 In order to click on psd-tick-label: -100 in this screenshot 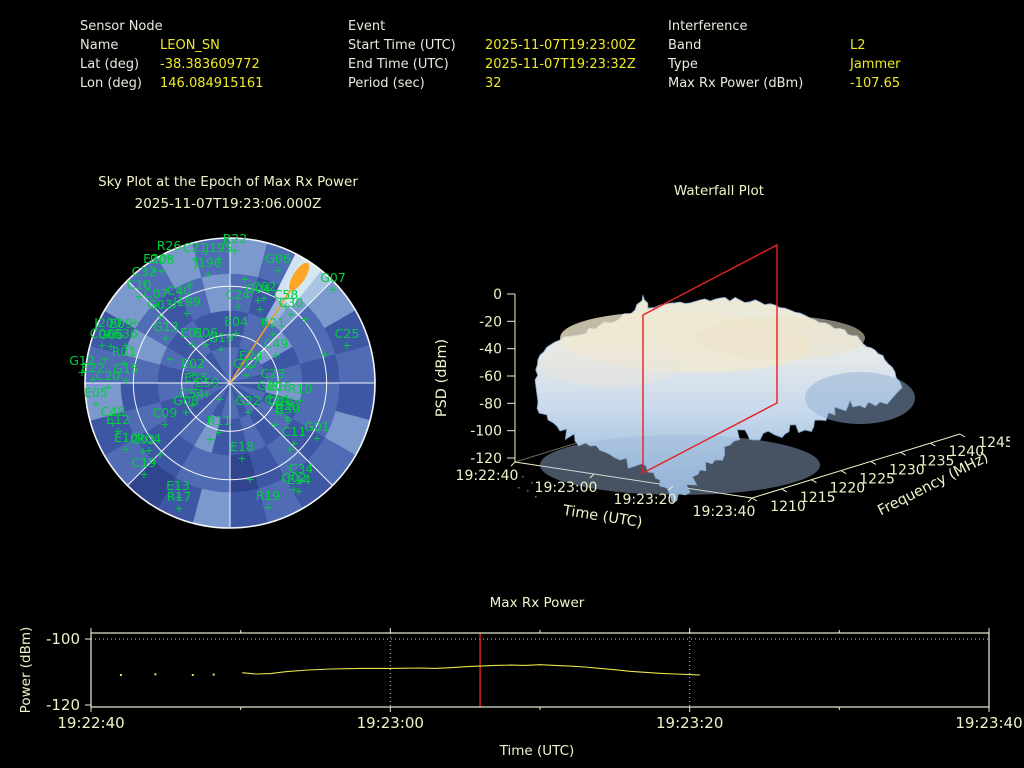, I will do `click(486, 432)`.